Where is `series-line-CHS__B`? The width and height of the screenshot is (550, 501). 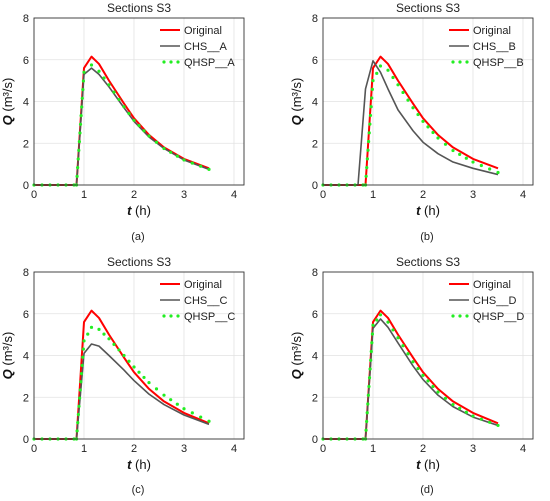 series-line-CHS__B is located at coordinates (411, 122).